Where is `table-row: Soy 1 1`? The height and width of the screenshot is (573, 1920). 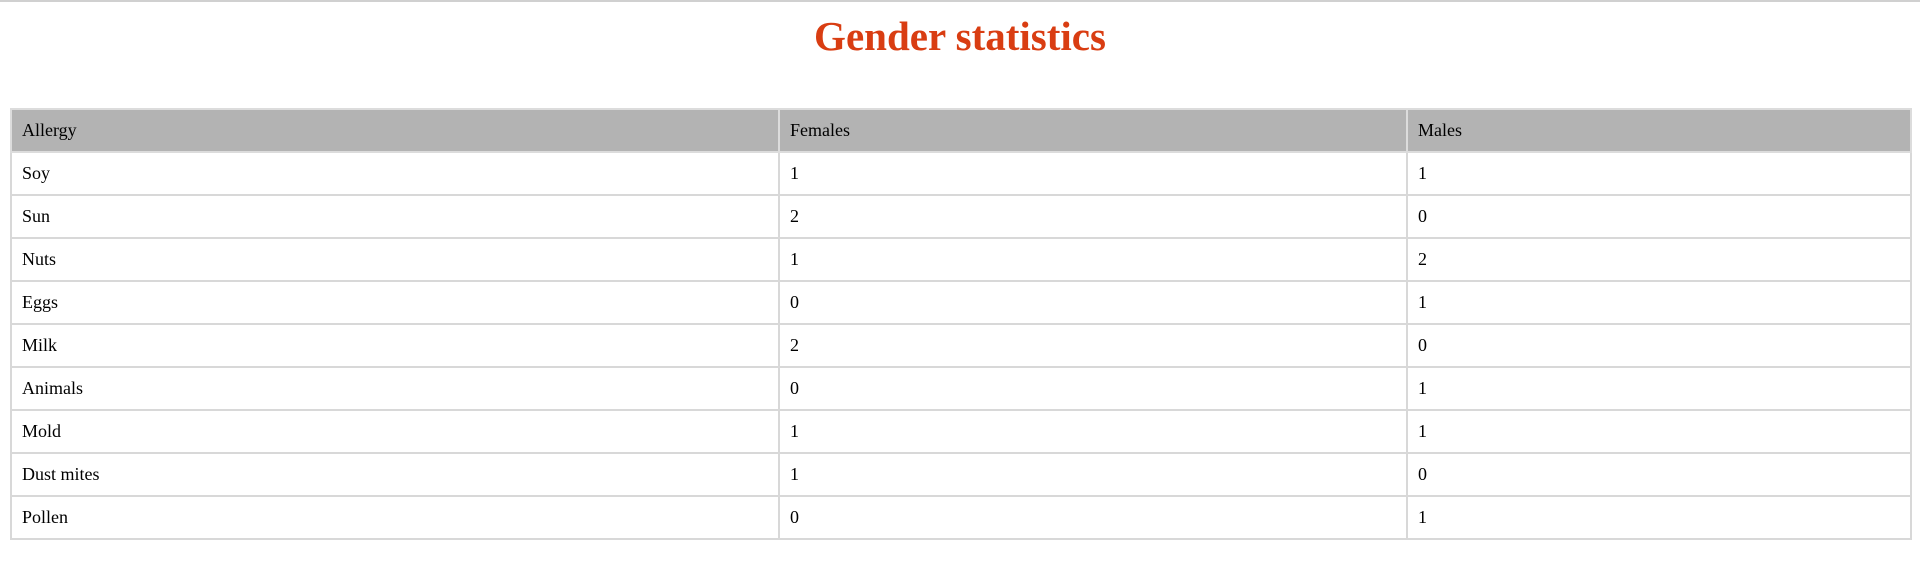
table-row: Soy 1 1 is located at coordinates (961, 173).